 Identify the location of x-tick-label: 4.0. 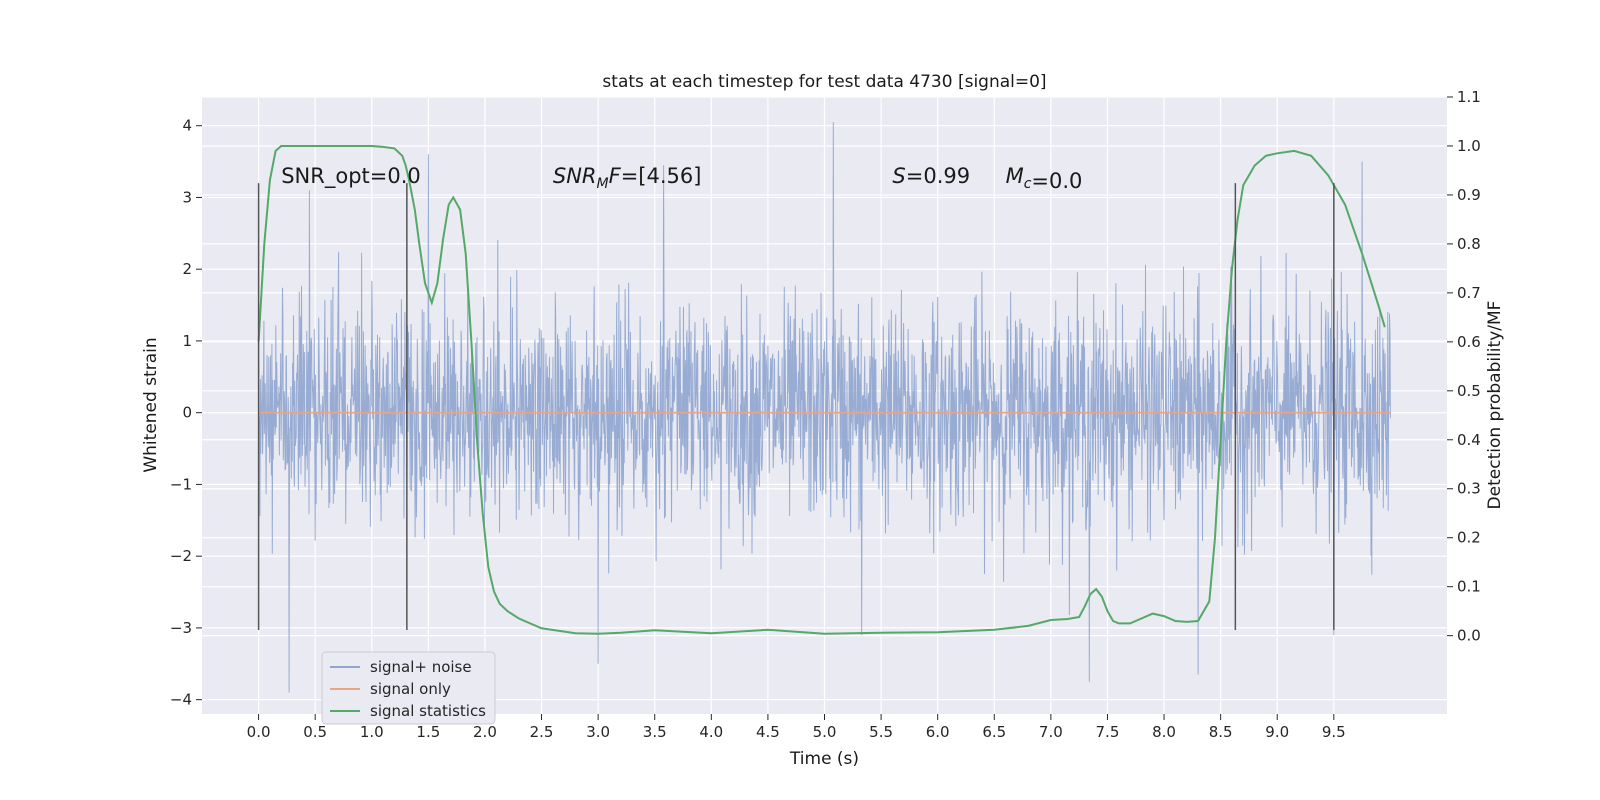
(711, 732).